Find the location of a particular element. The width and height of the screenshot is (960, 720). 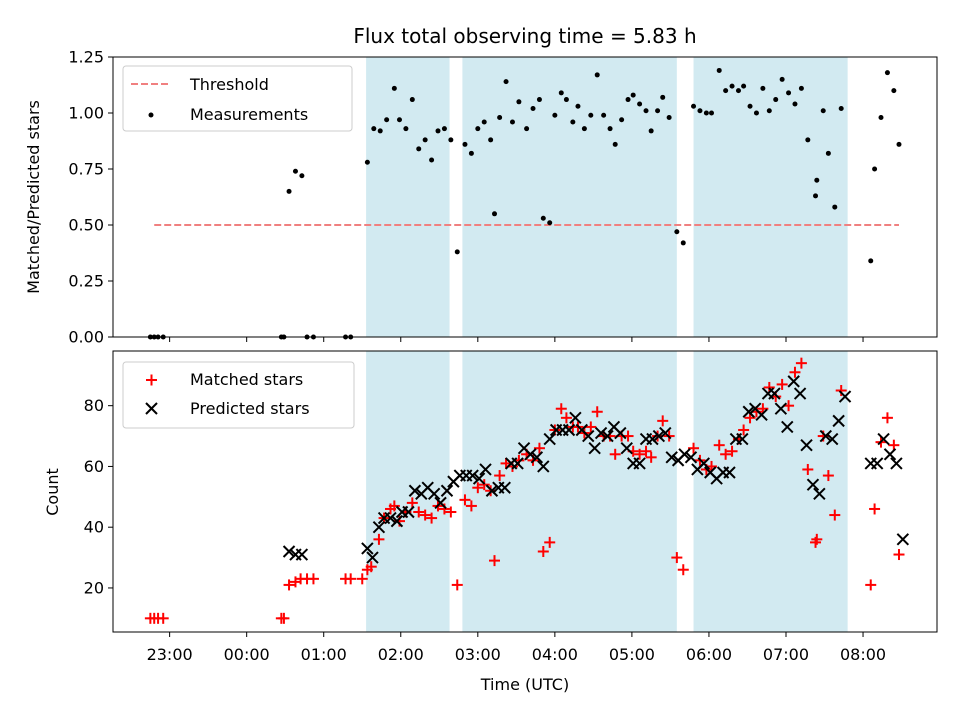

matched-legend-marker is located at coordinates (151, 380).